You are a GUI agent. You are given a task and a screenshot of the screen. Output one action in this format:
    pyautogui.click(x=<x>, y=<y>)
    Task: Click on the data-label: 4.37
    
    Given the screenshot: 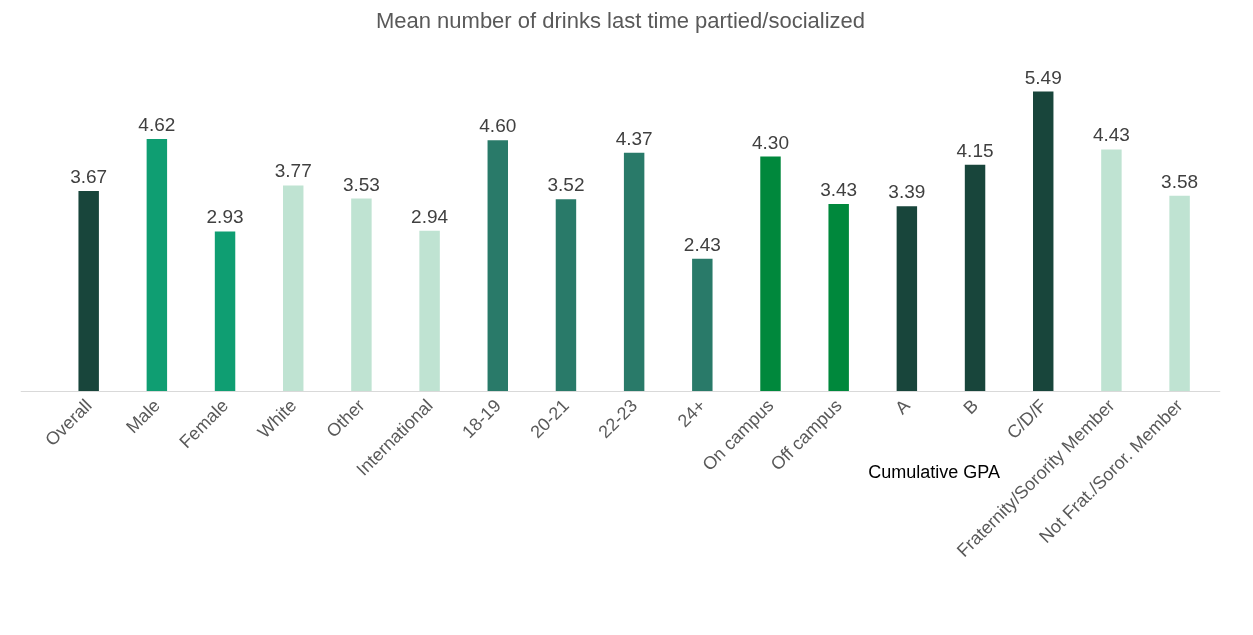 What is the action you would take?
    pyautogui.click(x=634, y=138)
    